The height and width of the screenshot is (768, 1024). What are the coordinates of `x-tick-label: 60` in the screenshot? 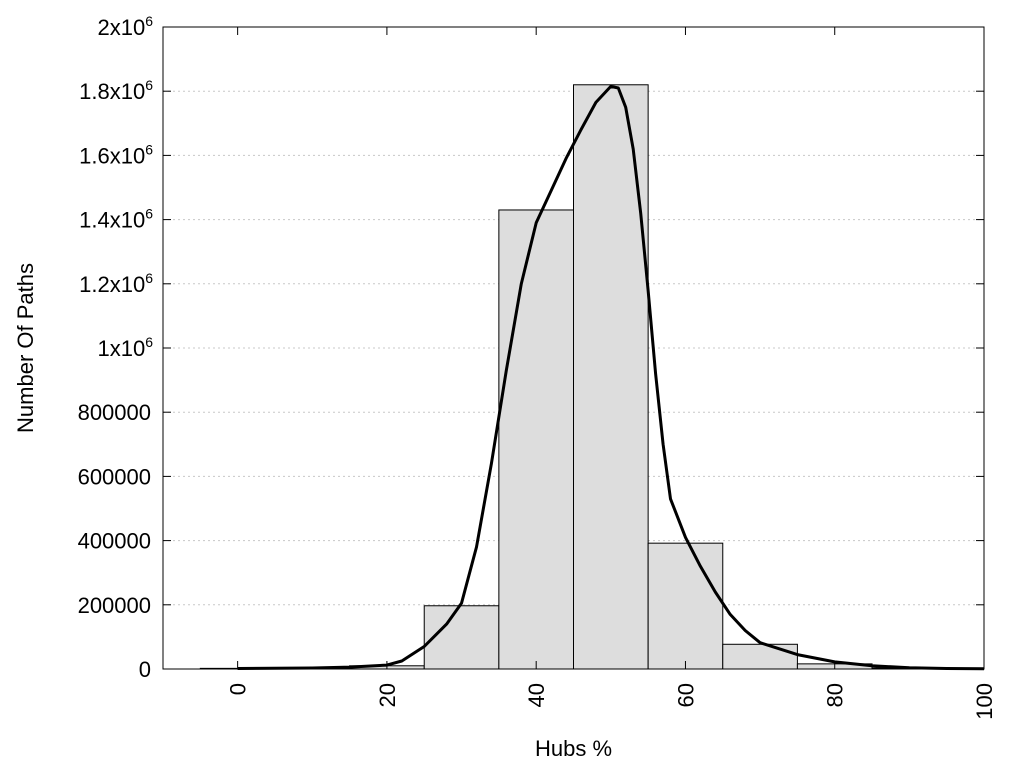 It's located at (685, 695).